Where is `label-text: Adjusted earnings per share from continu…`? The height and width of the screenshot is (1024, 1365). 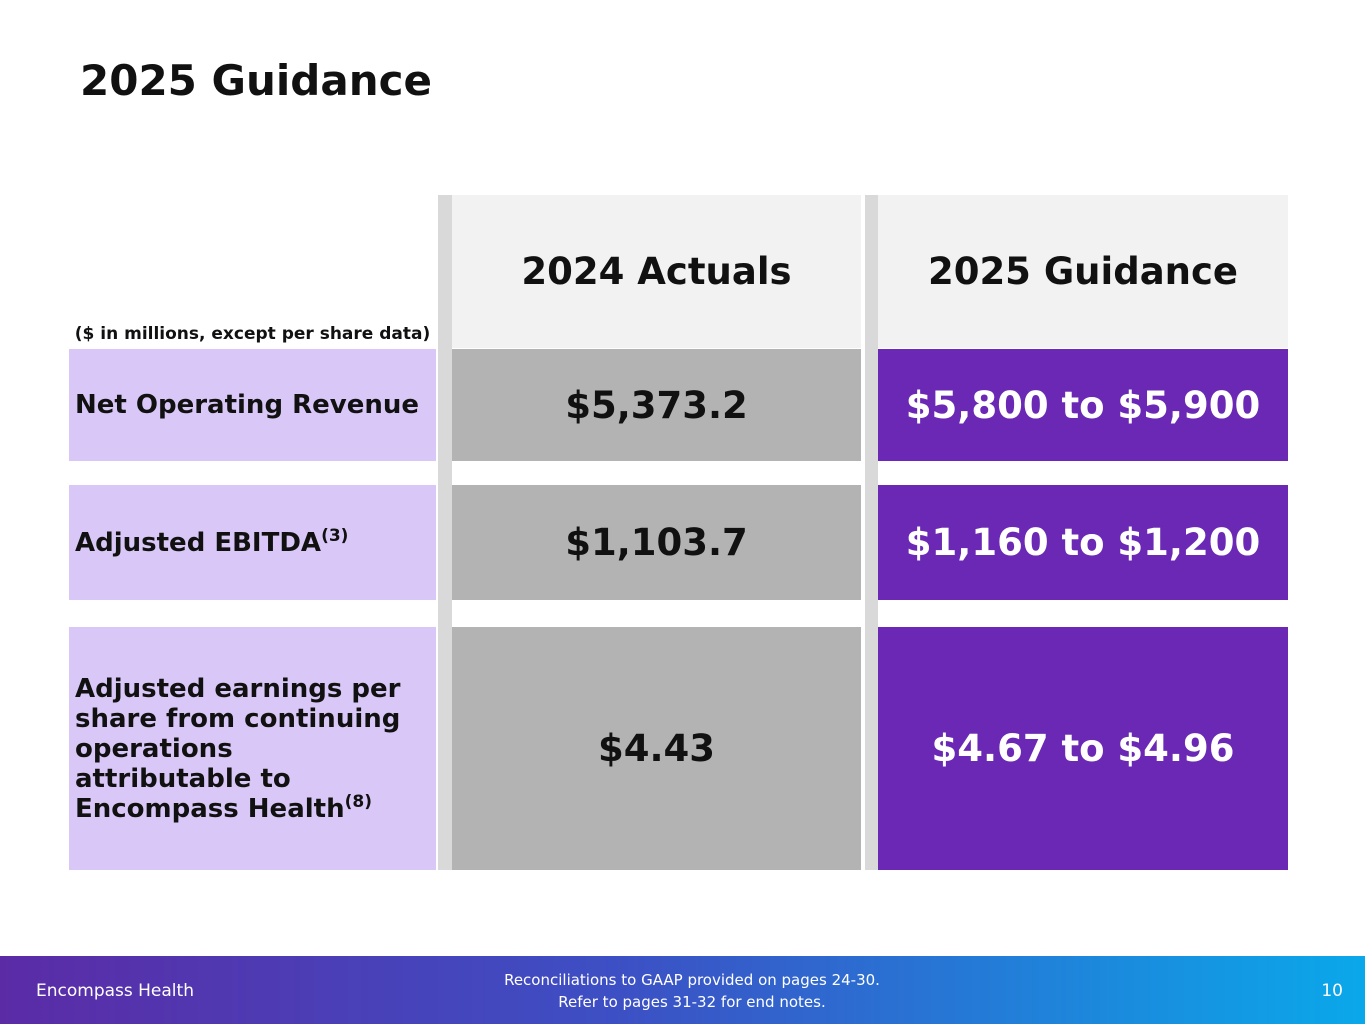
label-text: Adjusted earnings per share from continu… is located at coordinates (238, 748).